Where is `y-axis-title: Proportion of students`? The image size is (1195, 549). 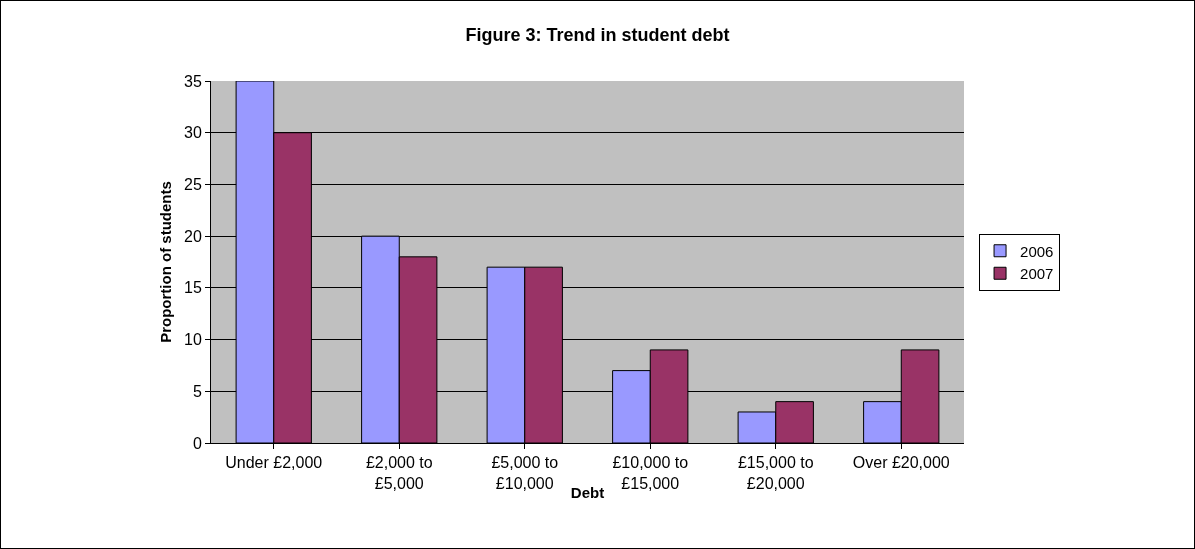 y-axis-title: Proportion of students is located at coordinates (165, 262).